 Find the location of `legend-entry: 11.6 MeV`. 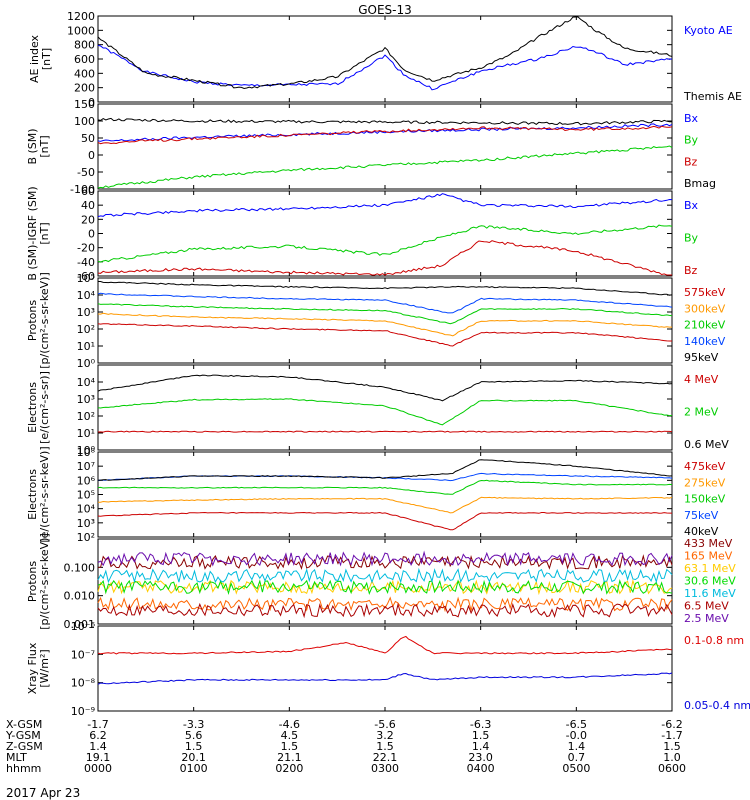

legend-entry: 11.6 MeV is located at coordinates (710, 593).